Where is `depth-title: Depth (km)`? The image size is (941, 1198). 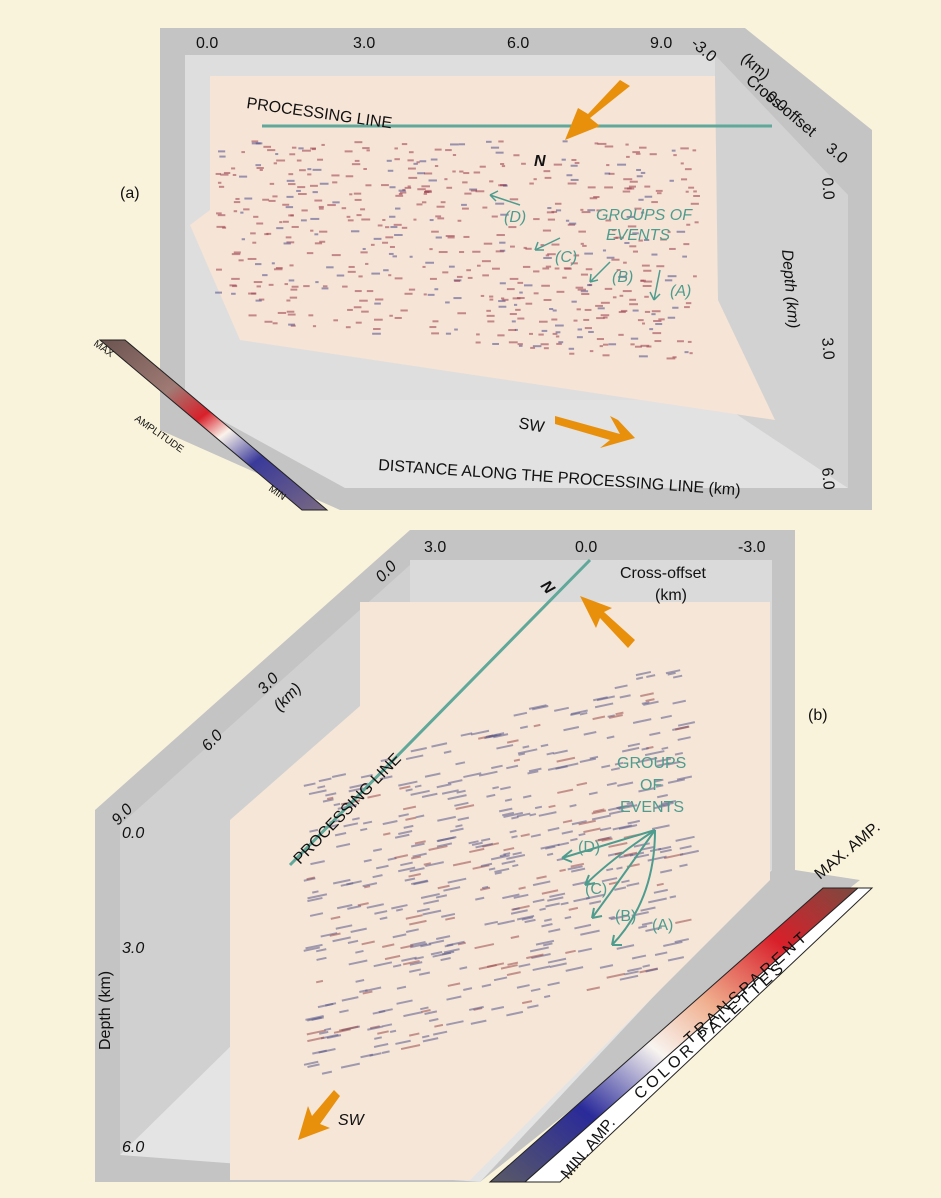 depth-title: Depth (km) is located at coordinates (105, 1010).